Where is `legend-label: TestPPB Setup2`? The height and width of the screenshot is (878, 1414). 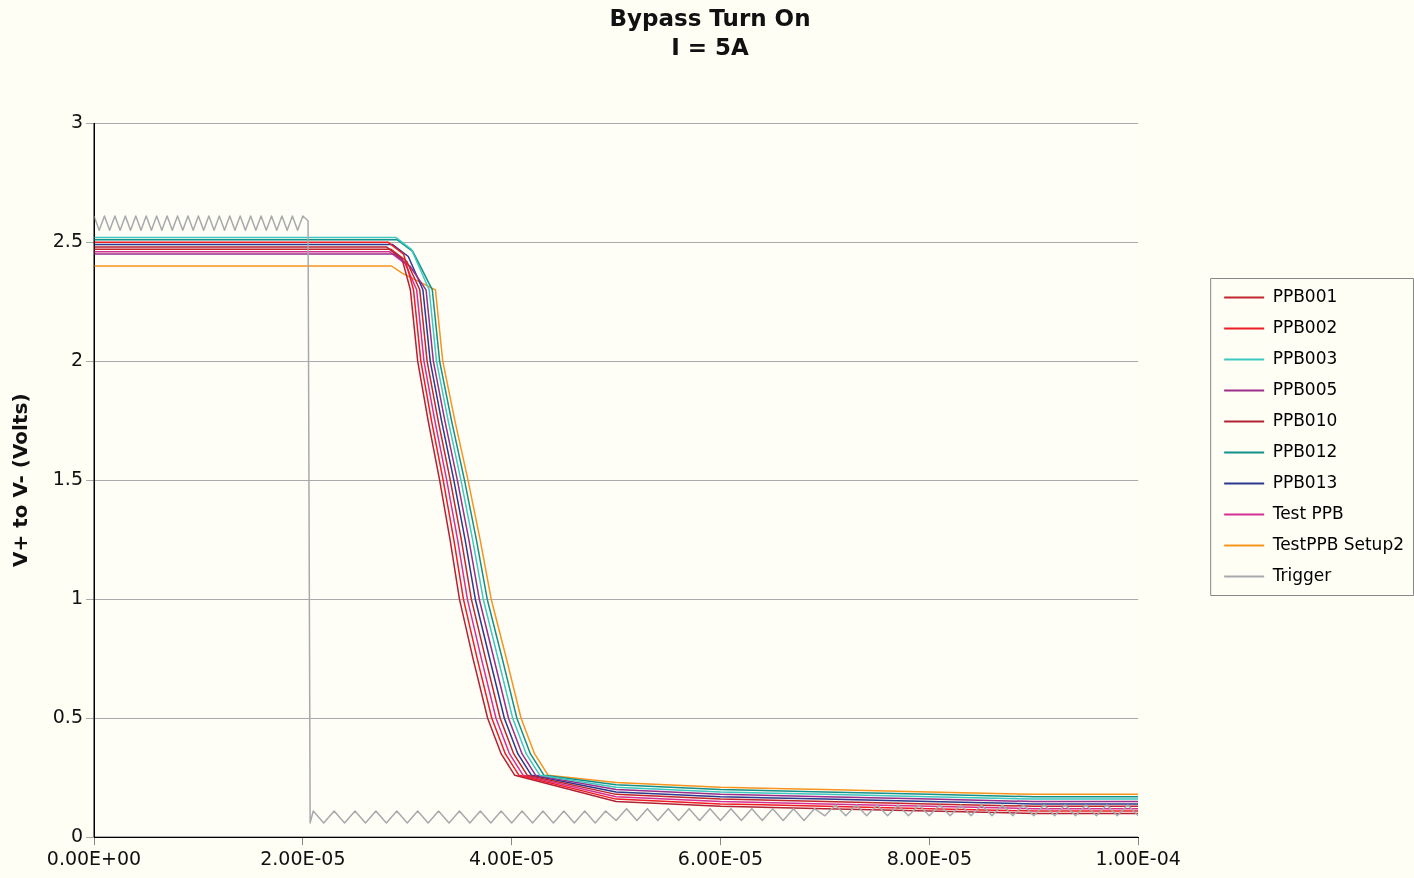 legend-label: TestPPB Setup2 is located at coordinates (1337, 543).